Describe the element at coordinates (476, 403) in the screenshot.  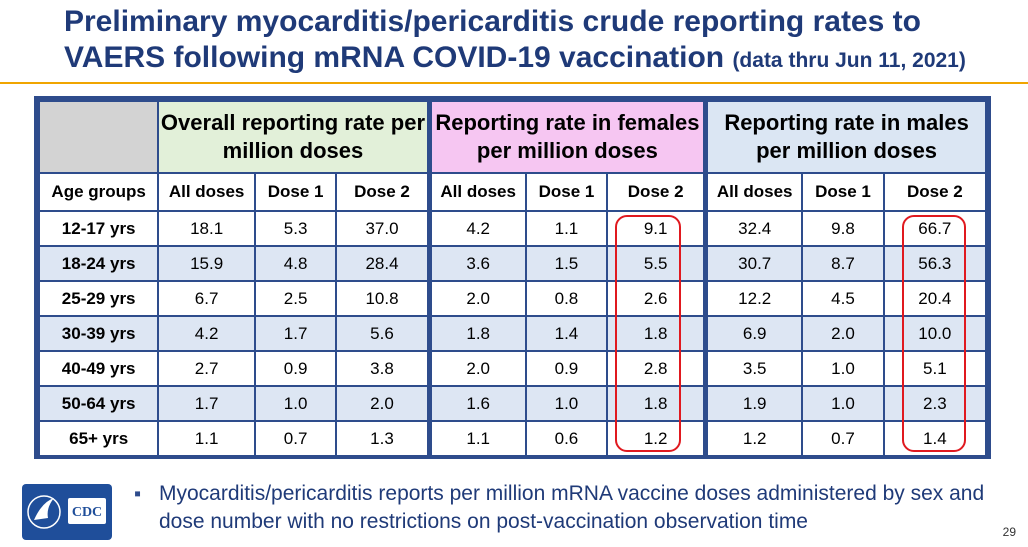
I see `rate-cell: 1.6` at that location.